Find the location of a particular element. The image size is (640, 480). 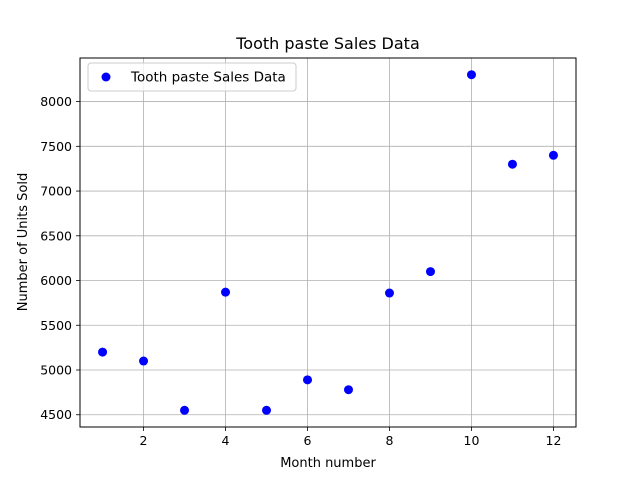

x-tick-label: 2 is located at coordinates (144, 440).